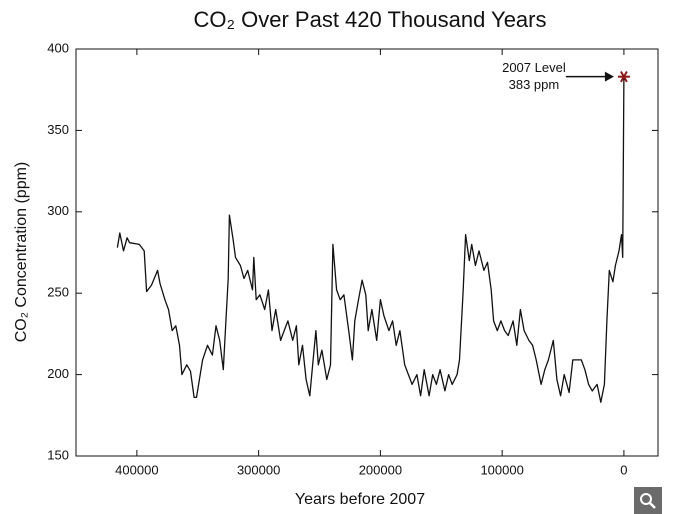 This screenshot has width=682, height=514. I want to click on chart-title: CO₂ Over Past 420 Thousand Years, so click(369, 19).